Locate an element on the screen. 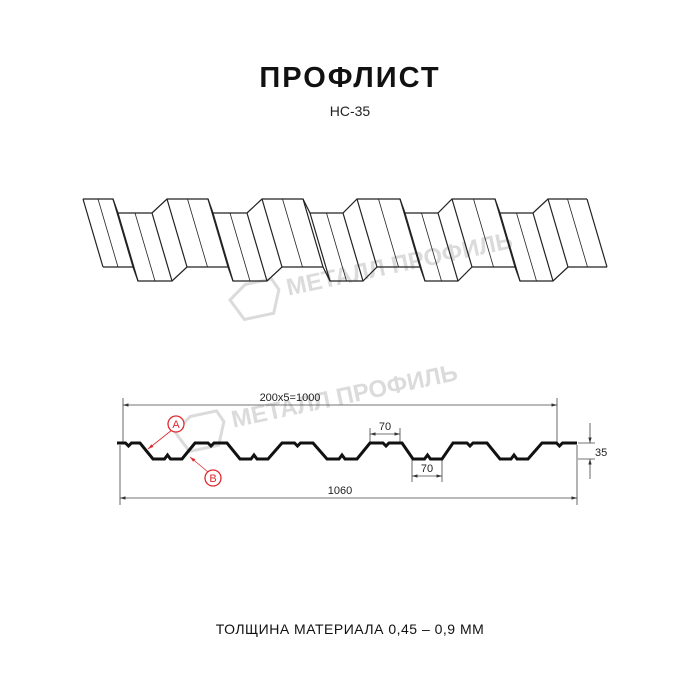  dim-height-label: 35 is located at coordinates (601, 453).